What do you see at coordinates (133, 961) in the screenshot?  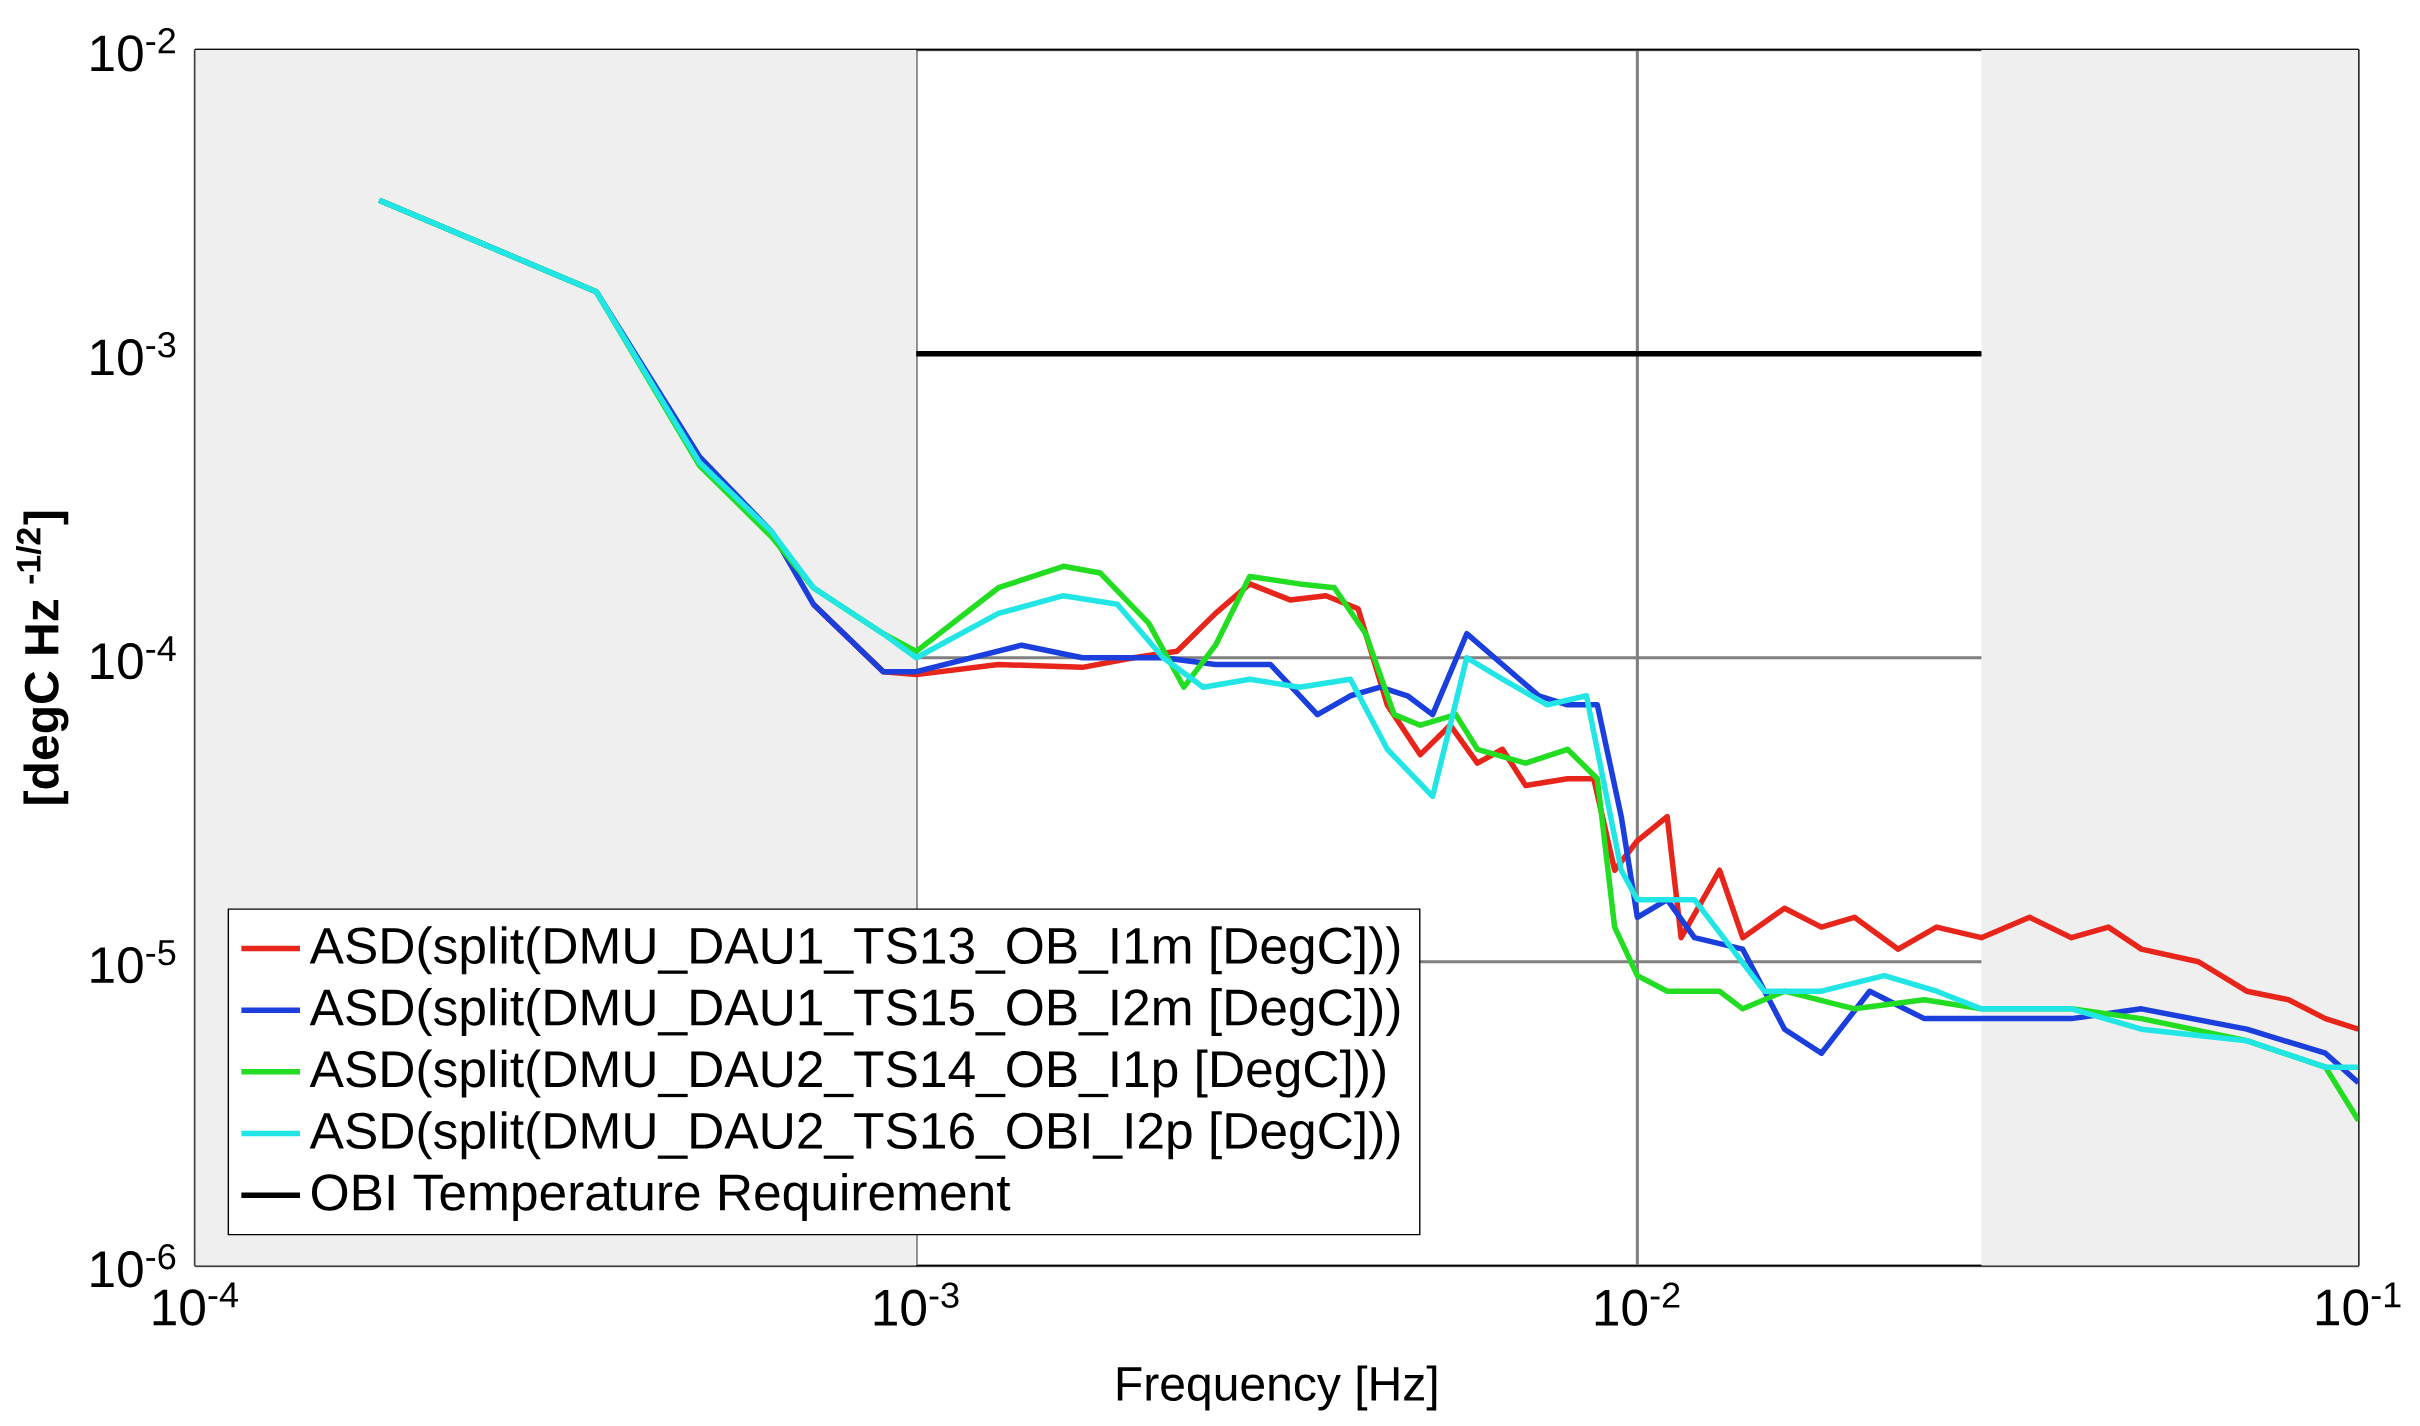 I see `y-tick-label: 10$^{-5}$` at bounding box center [133, 961].